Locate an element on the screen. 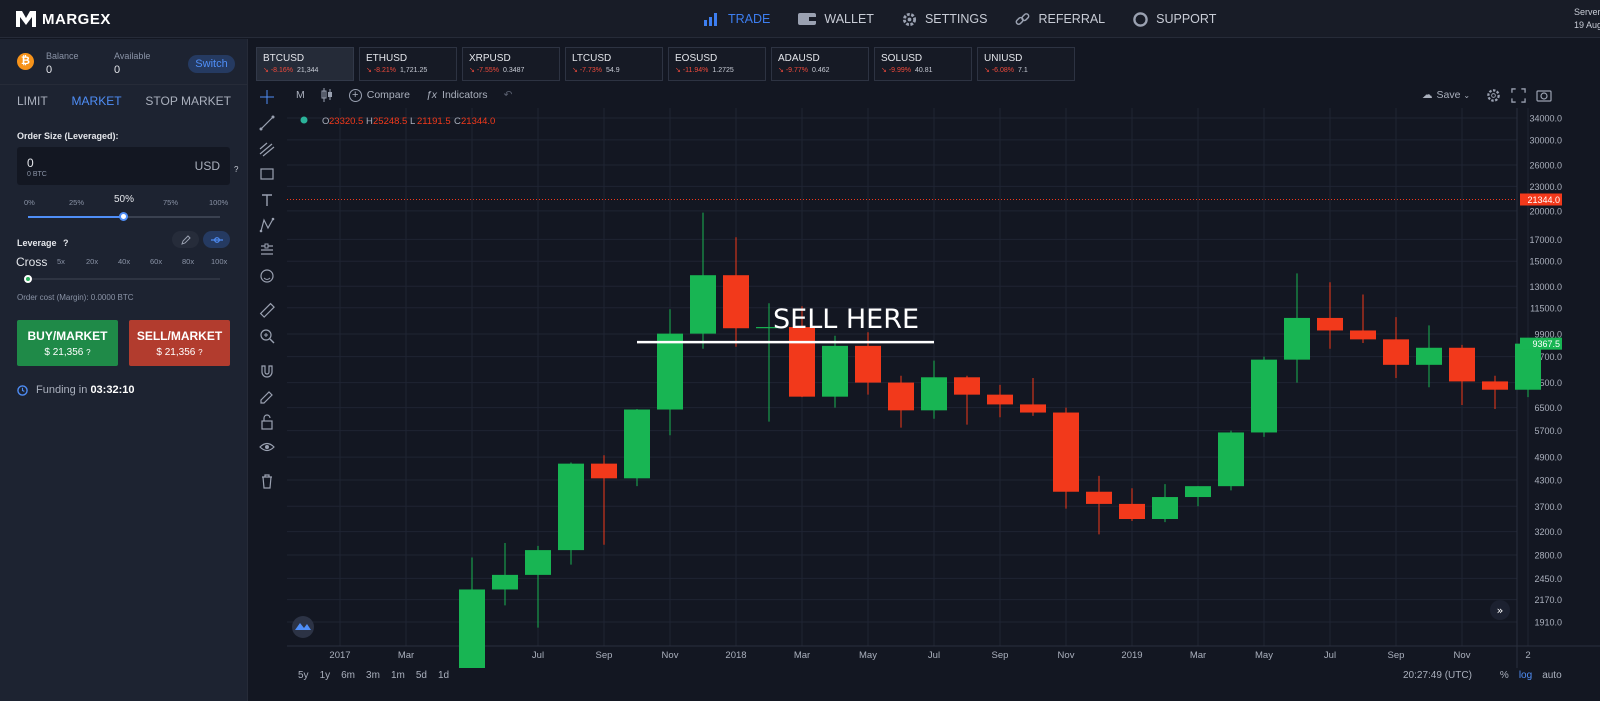 The image size is (1600, 701). y-tick-label: 11500.0 is located at coordinates (1546, 308).